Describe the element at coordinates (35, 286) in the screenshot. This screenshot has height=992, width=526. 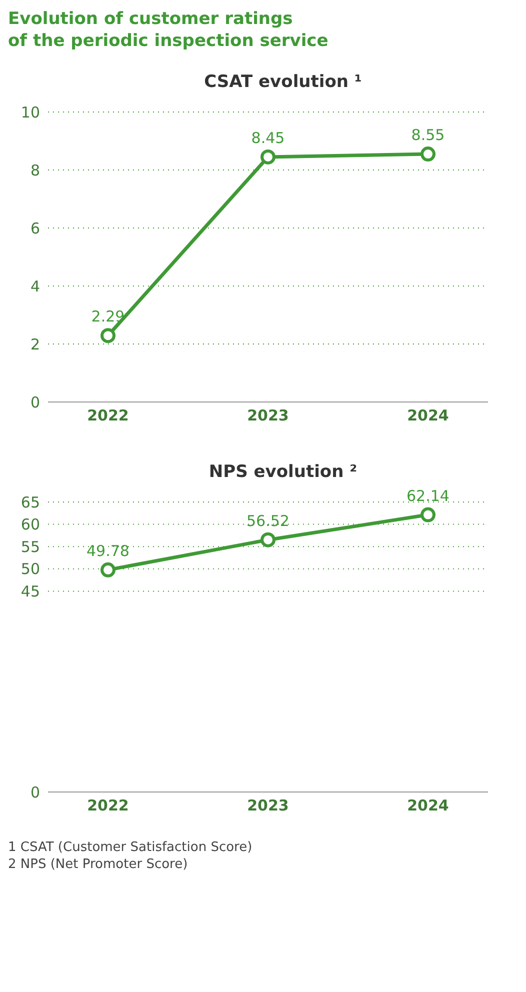
I see `y-tick-label: 4` at that location.